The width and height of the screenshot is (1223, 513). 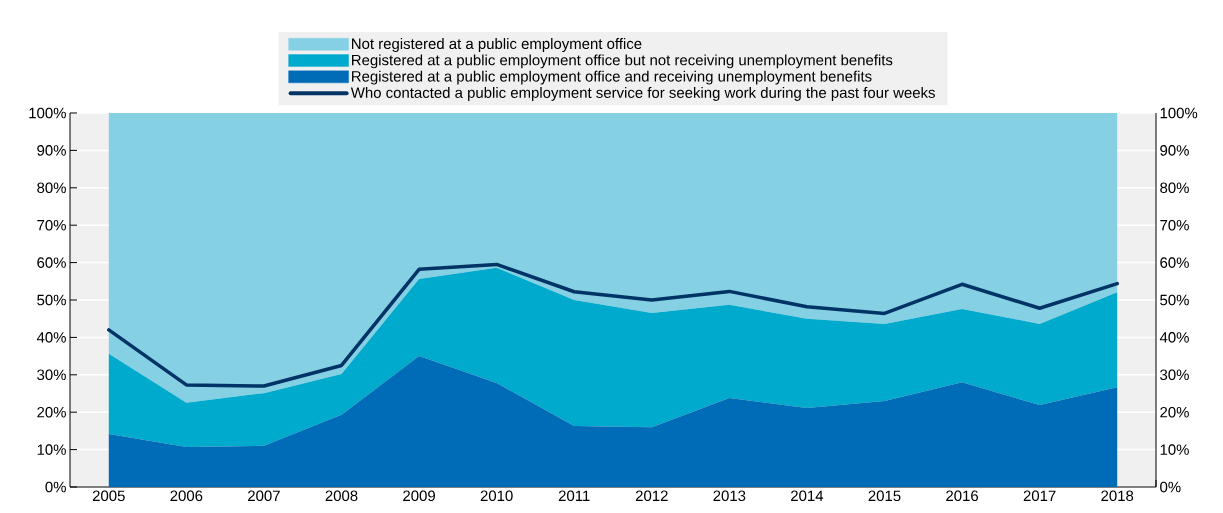 I want to click on legend-label: Not registered at a public employment office, so click(x=497, y=45).